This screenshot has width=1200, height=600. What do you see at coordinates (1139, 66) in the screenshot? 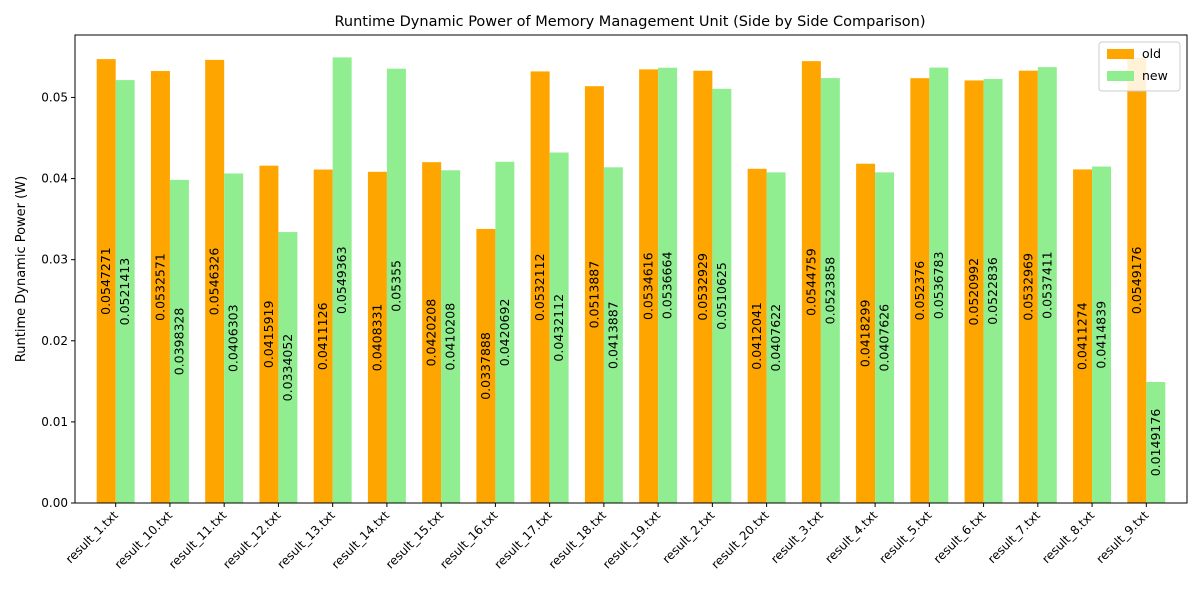
I see `legend: old new` at bounding box center [1139, 66].